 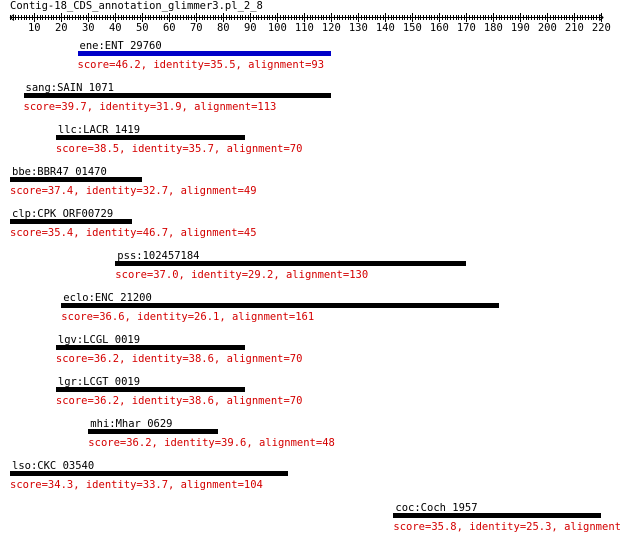 I want to click on ruler-tick-label: 150, so click(x=412, y=28).